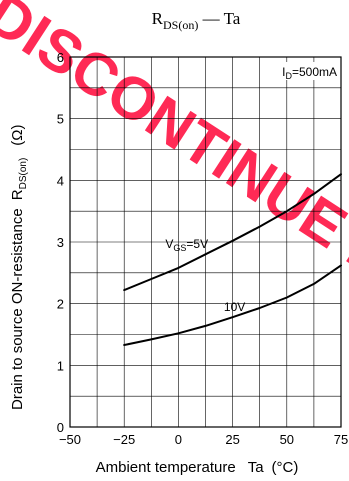 The width and height of the screenshot is (349, 481). What do you see at coordinates (60, 57) in the screenshot?
I see `y-tick-label: 6` at bounding box center [60, 57].